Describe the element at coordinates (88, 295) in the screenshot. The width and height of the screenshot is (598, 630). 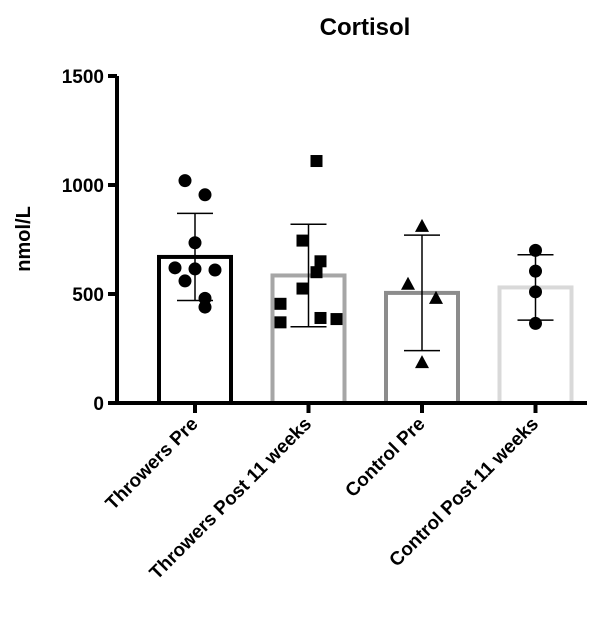
I see `y-tick-label-500: 500` at that location.